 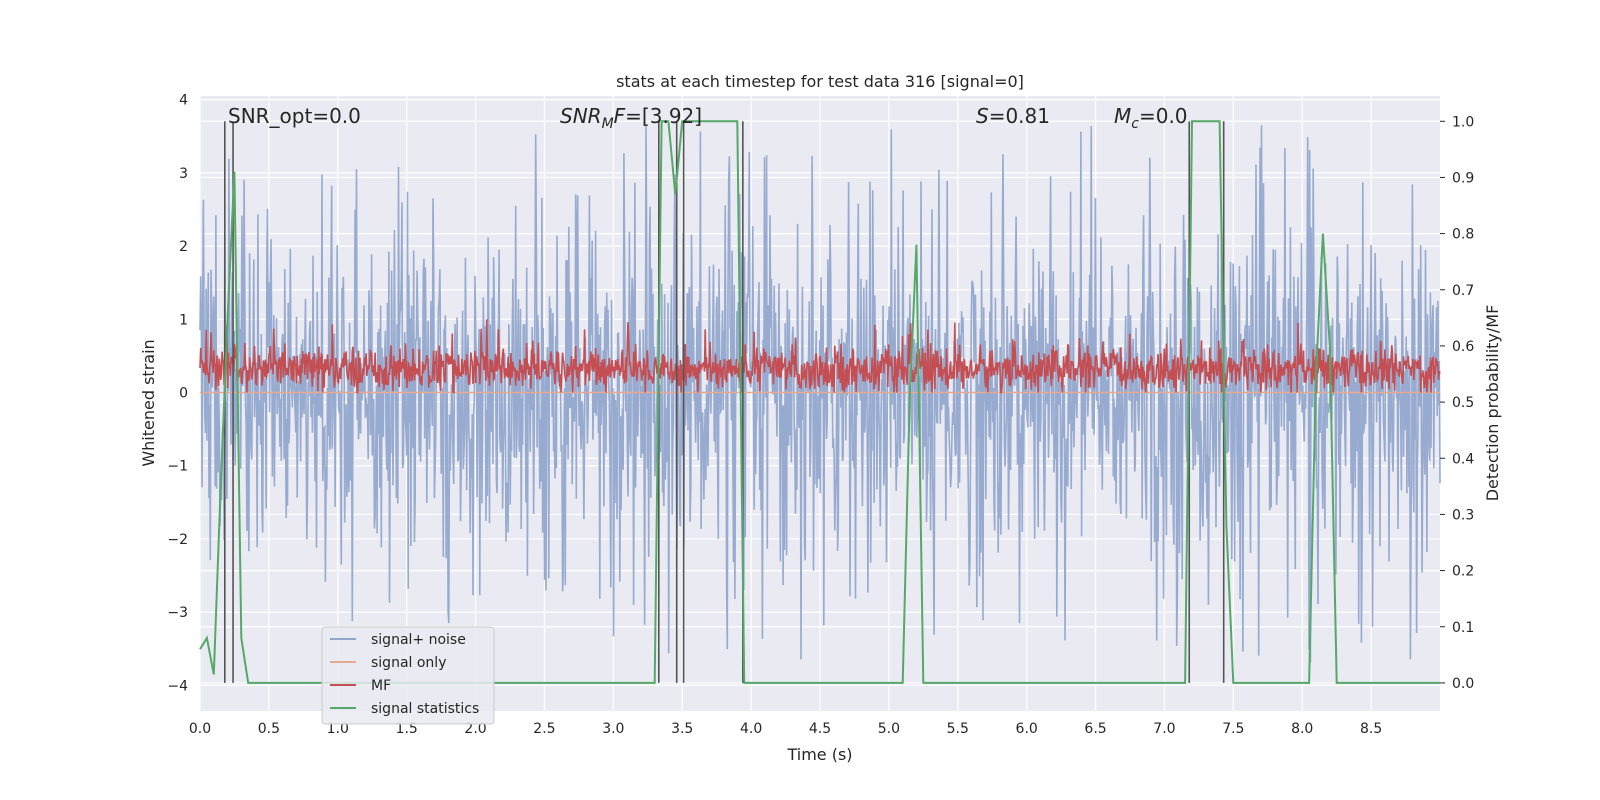 What do you see at coordinates (1463, 347) in the screenshot?
I see `y-right-tick-label: 0.6` at bounding box center [1463, 347].